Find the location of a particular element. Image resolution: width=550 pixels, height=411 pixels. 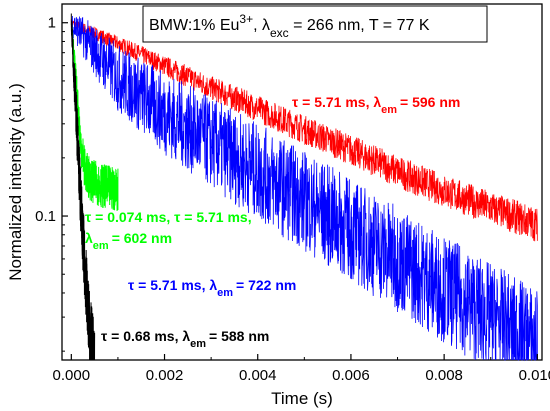

y-tick-label-1: 0.1 is located at coordinates (45, 216).